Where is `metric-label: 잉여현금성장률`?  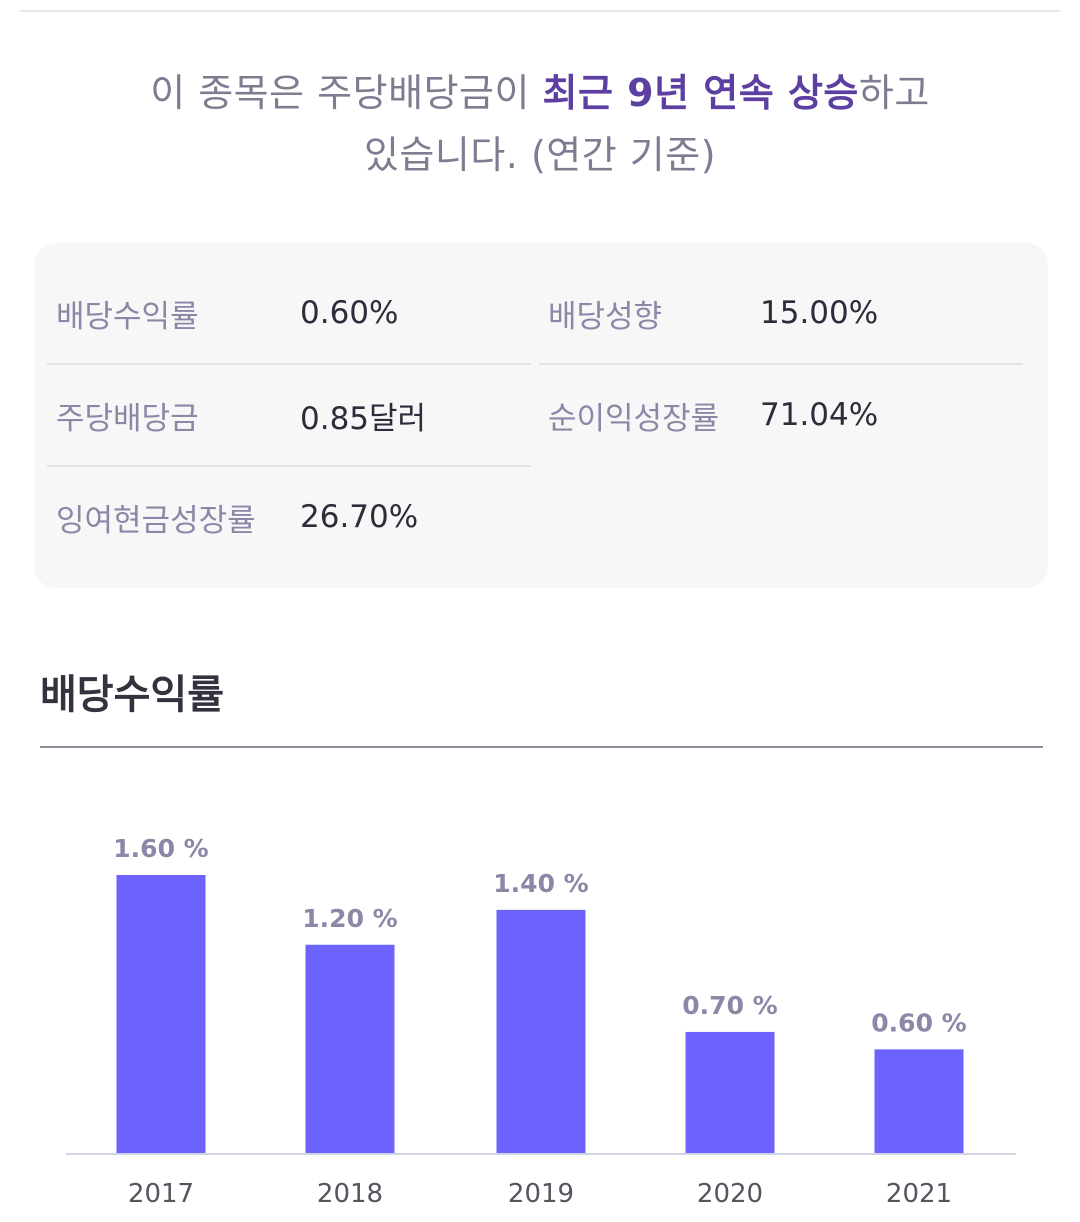 metric-label: 잉여현금성장률 is located at coordinates (156, 520).